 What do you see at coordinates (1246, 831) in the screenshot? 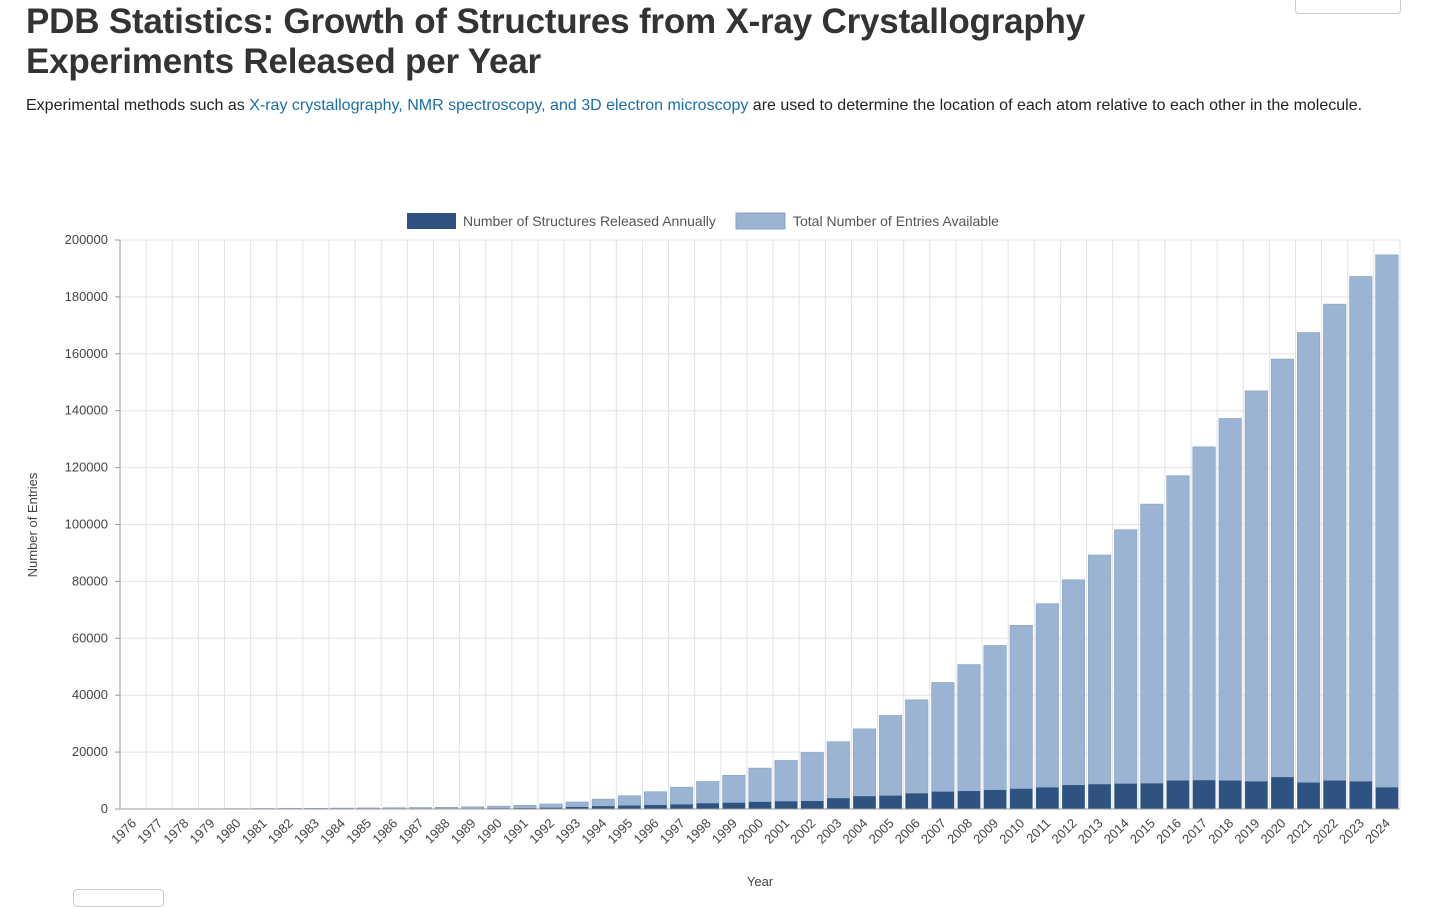
I see `x-tick-label: 2019` at bounding box center [1246, 831].